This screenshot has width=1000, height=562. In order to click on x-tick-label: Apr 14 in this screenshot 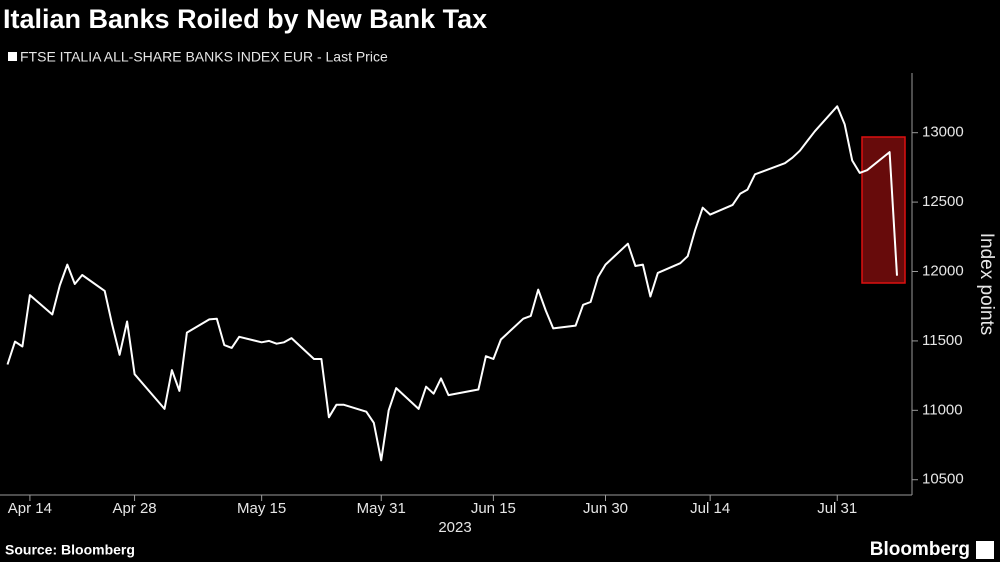, I will do `click(30, 508)`.